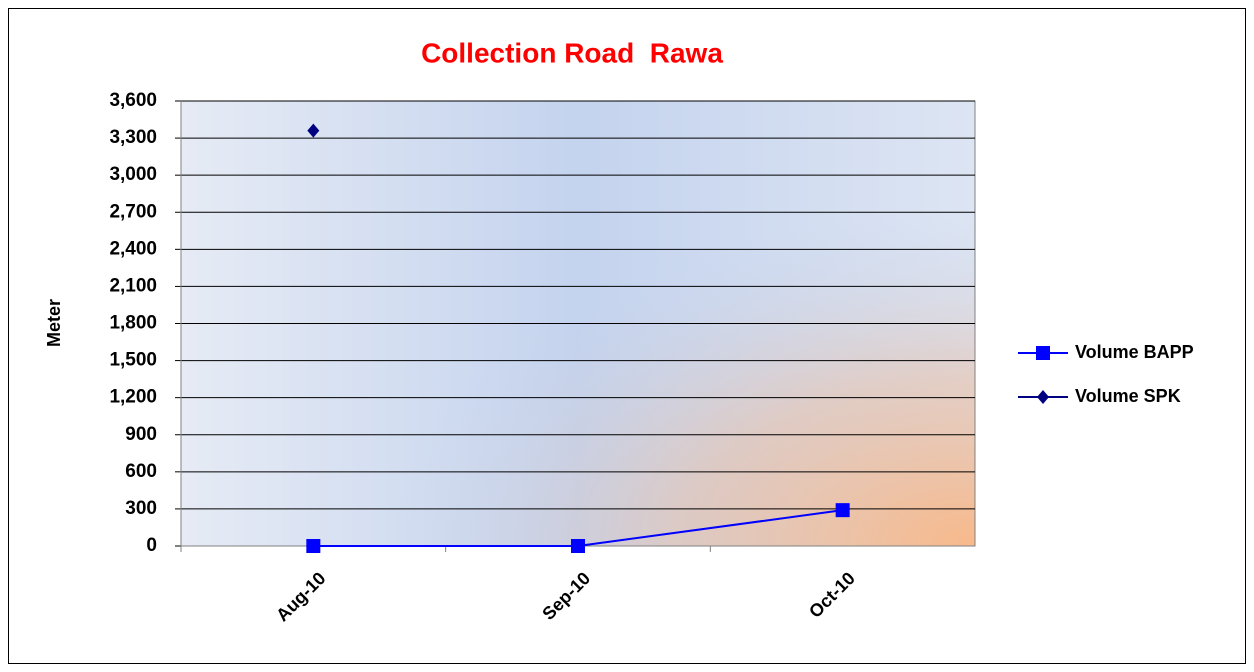 The height and width of the screenshot is (672, 1254). I want to click on y-tick-label: 600, so click(141, 471).